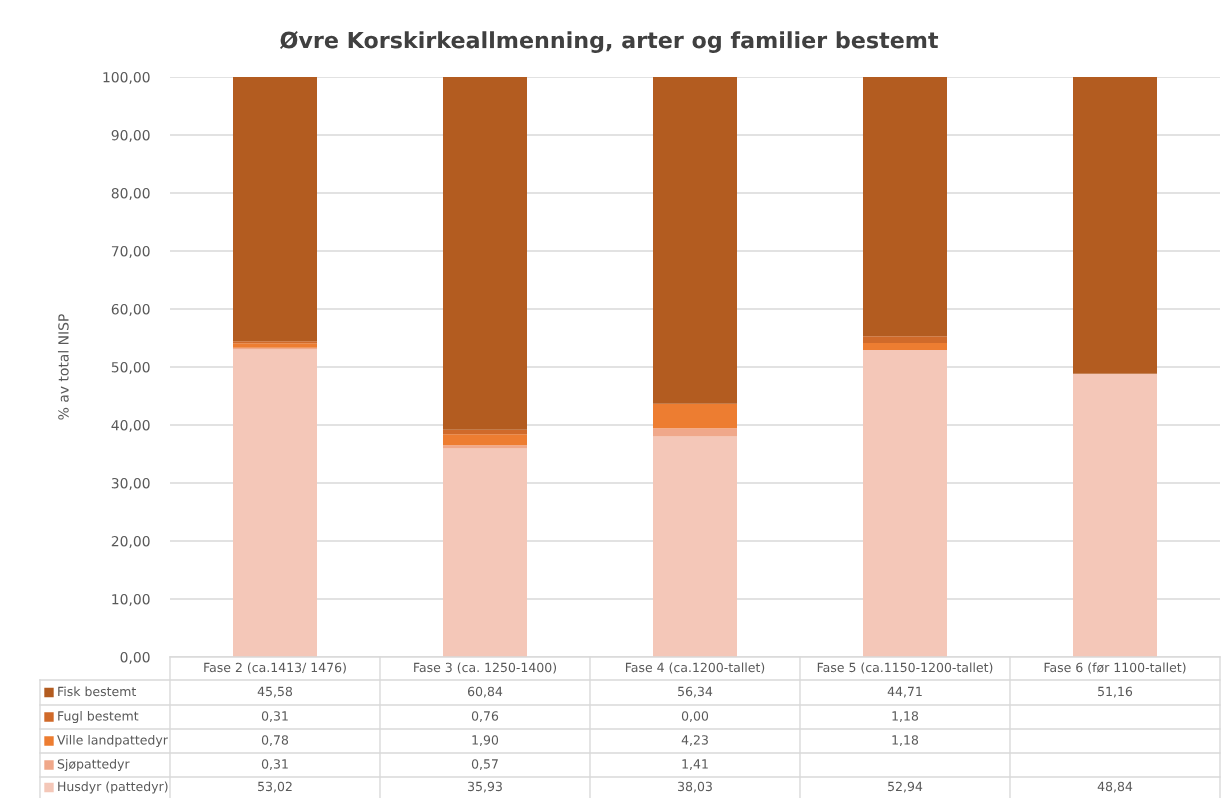 The width and height of the screenshot is (1228, 798). I want to click on data-label: 52,94, so click(905, 787).